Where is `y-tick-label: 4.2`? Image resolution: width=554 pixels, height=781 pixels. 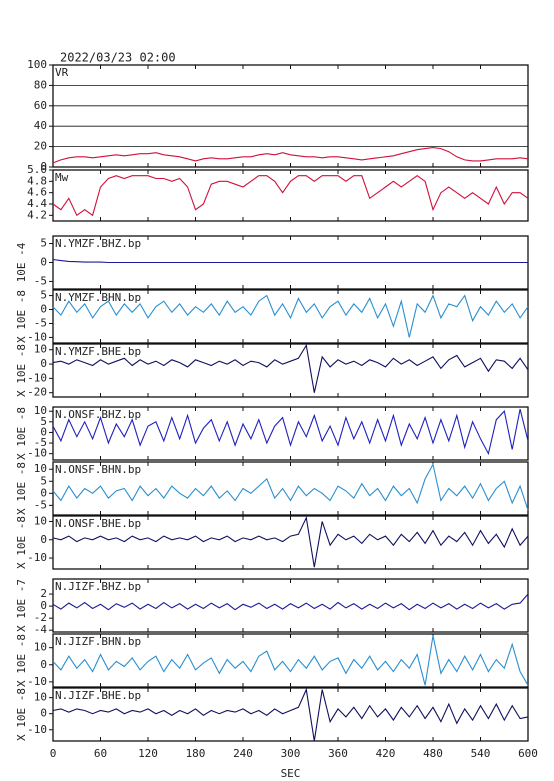 y-tick-label: 4.2 is located at coordinates (37, 214).